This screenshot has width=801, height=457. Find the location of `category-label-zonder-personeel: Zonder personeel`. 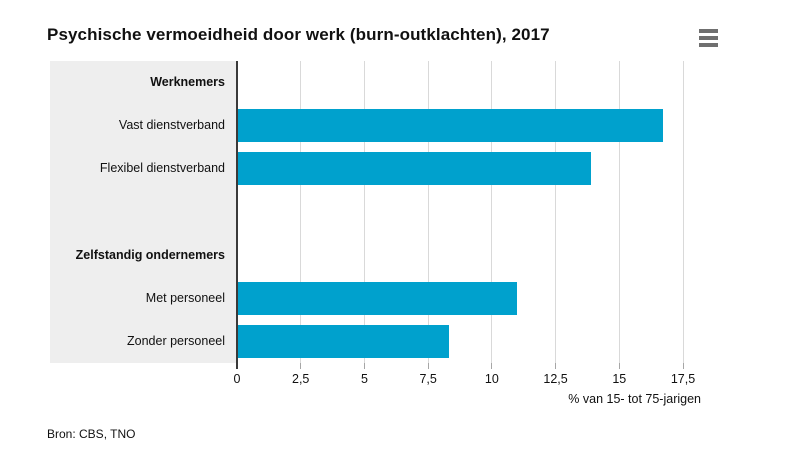

category-label-zonder-personeel: Zonder personeel is located at coordinates (176, 340).